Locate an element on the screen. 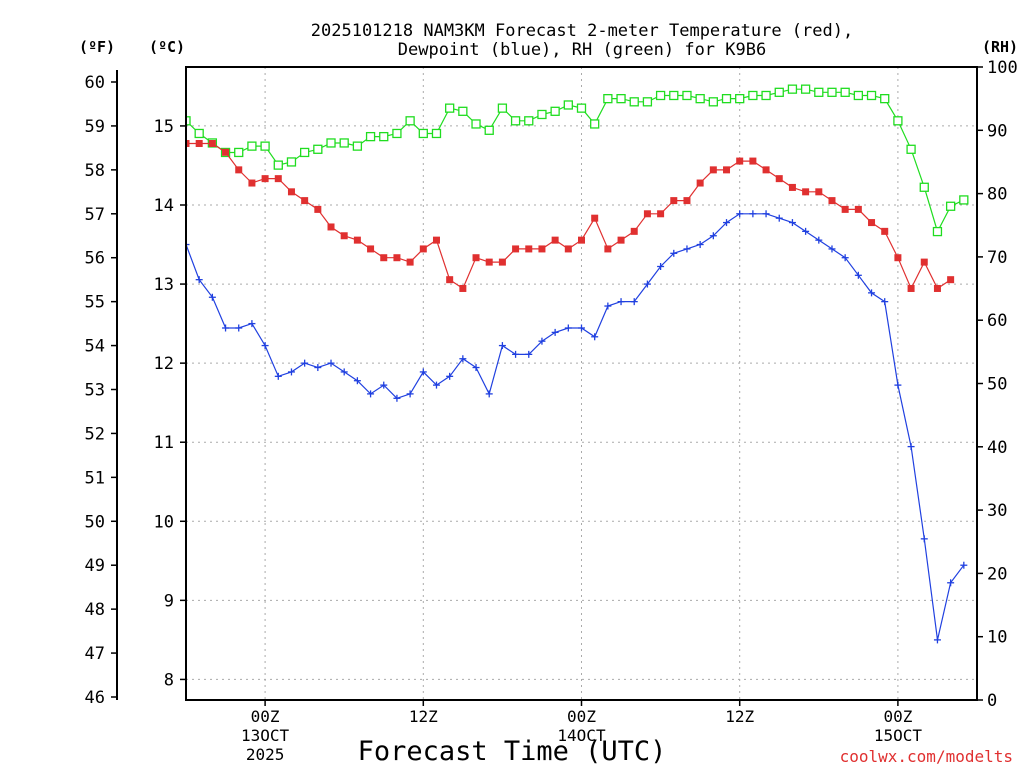  rh-tick-label: 90 is located at coordinates (997, 131).